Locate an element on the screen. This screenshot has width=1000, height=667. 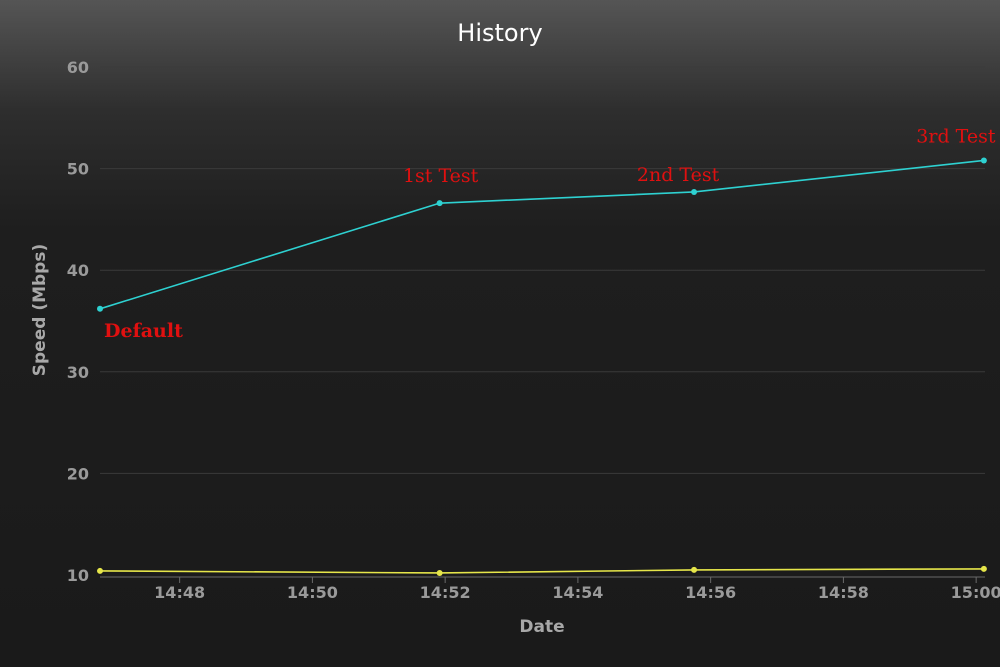
annotation-label: 2nd Test is located at coordinates (678, 175).